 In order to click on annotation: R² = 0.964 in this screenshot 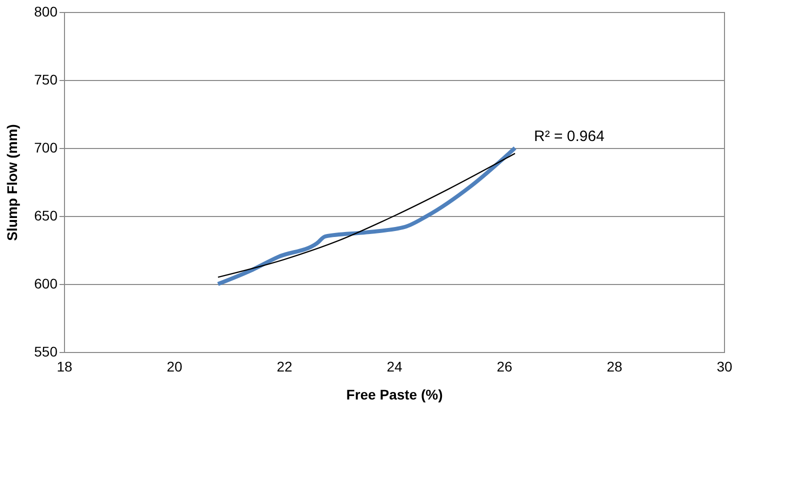, I will do `click(569, 136)`.